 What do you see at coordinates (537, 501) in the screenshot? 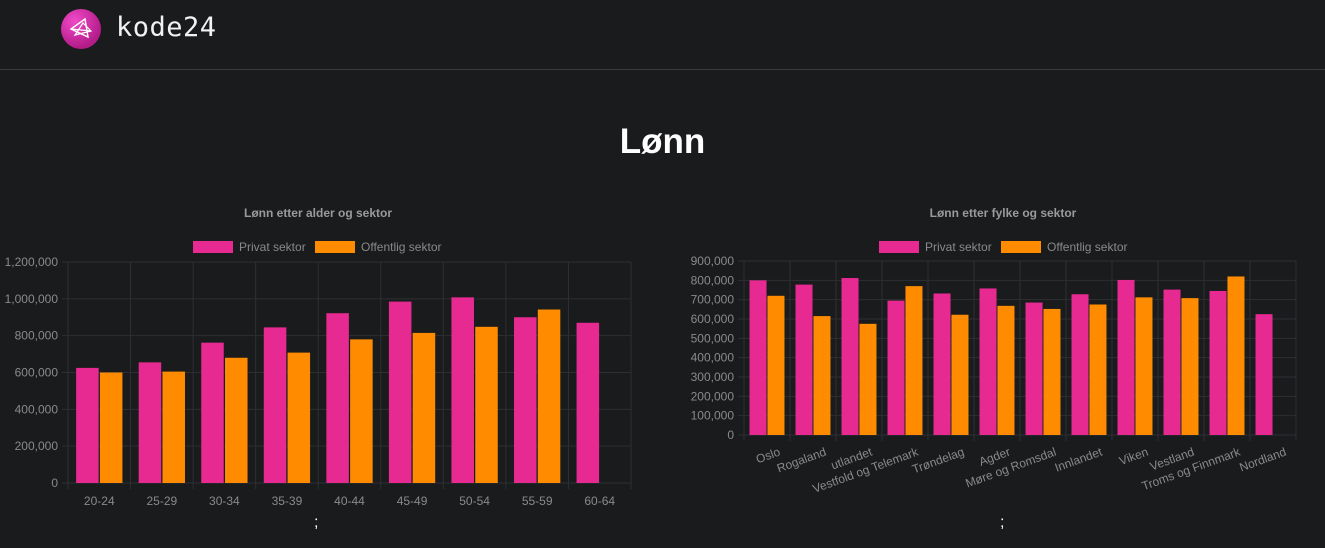
I see `x-tick-label: 55-59` at bounding box center [537, 501].